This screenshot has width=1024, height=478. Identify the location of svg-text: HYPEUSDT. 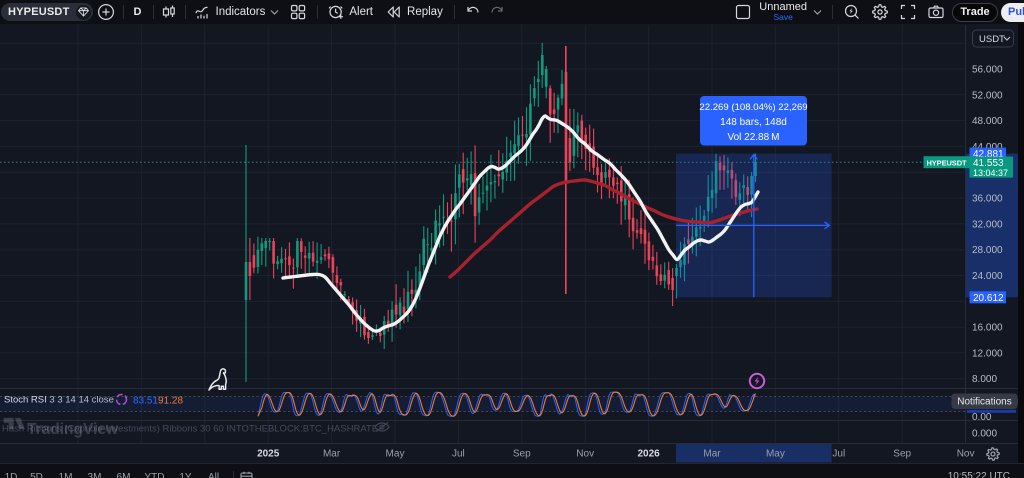
(946, 162).